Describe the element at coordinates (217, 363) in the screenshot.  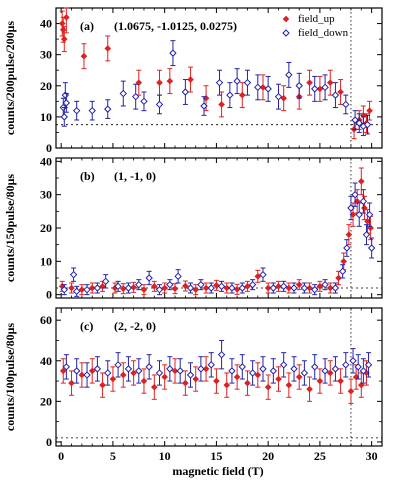
I see `series-field-down` at that location.